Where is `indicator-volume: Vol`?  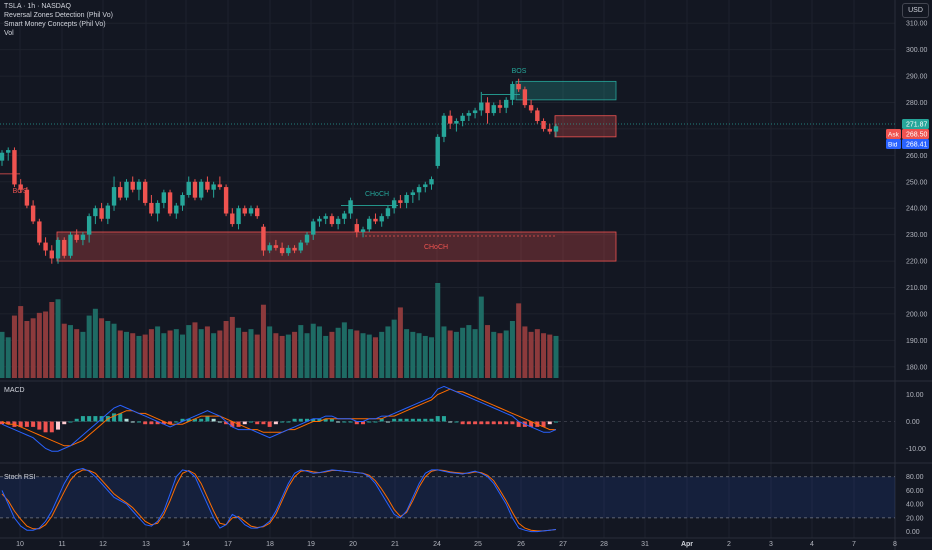 indicator-volume: Vol is located at coordinates (9, 33).